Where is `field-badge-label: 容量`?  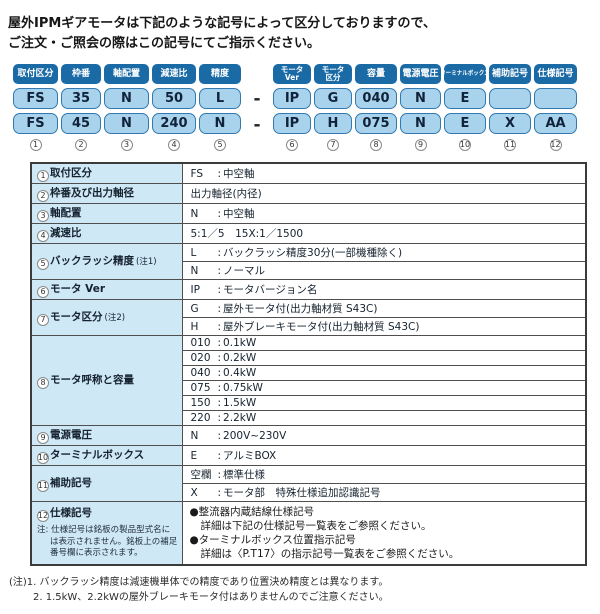 field-badge-label: 容量 is located at coordinates (375, 74).